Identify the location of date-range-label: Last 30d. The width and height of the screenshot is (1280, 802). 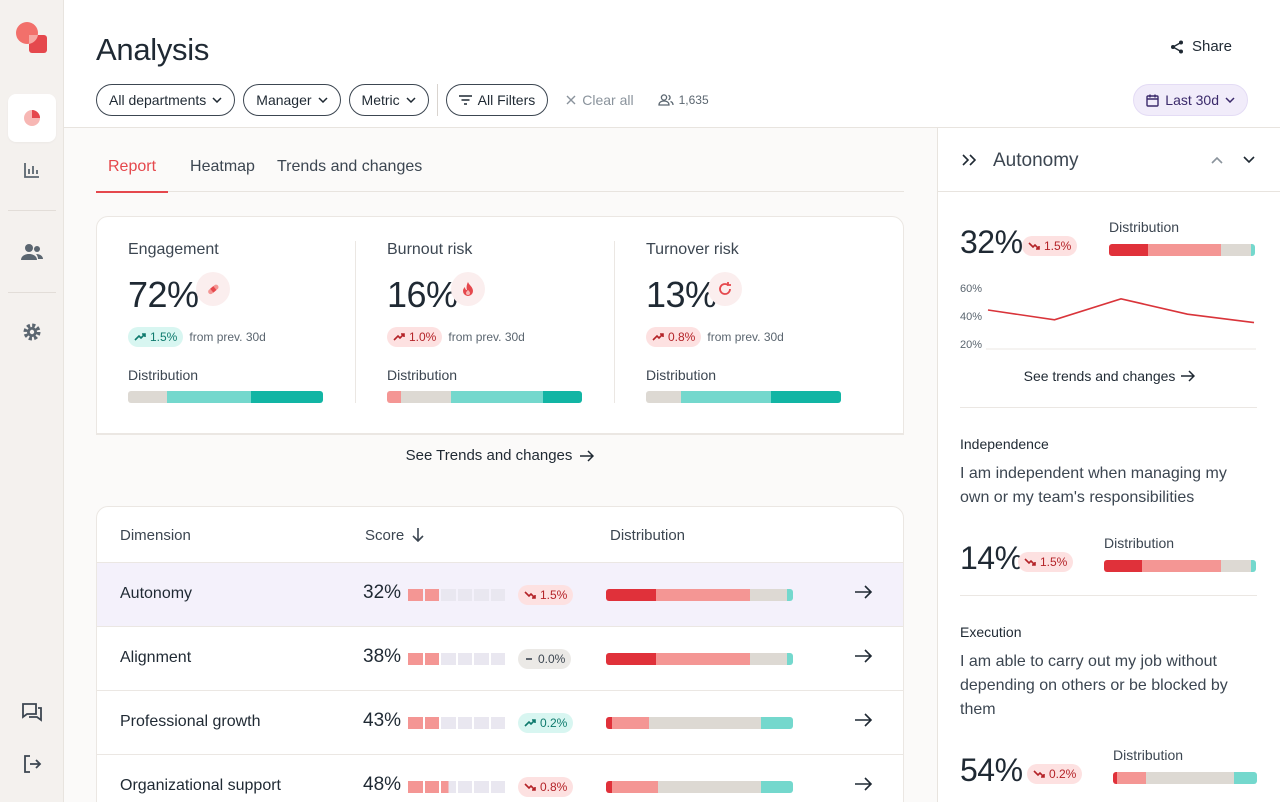
(1192, 100).